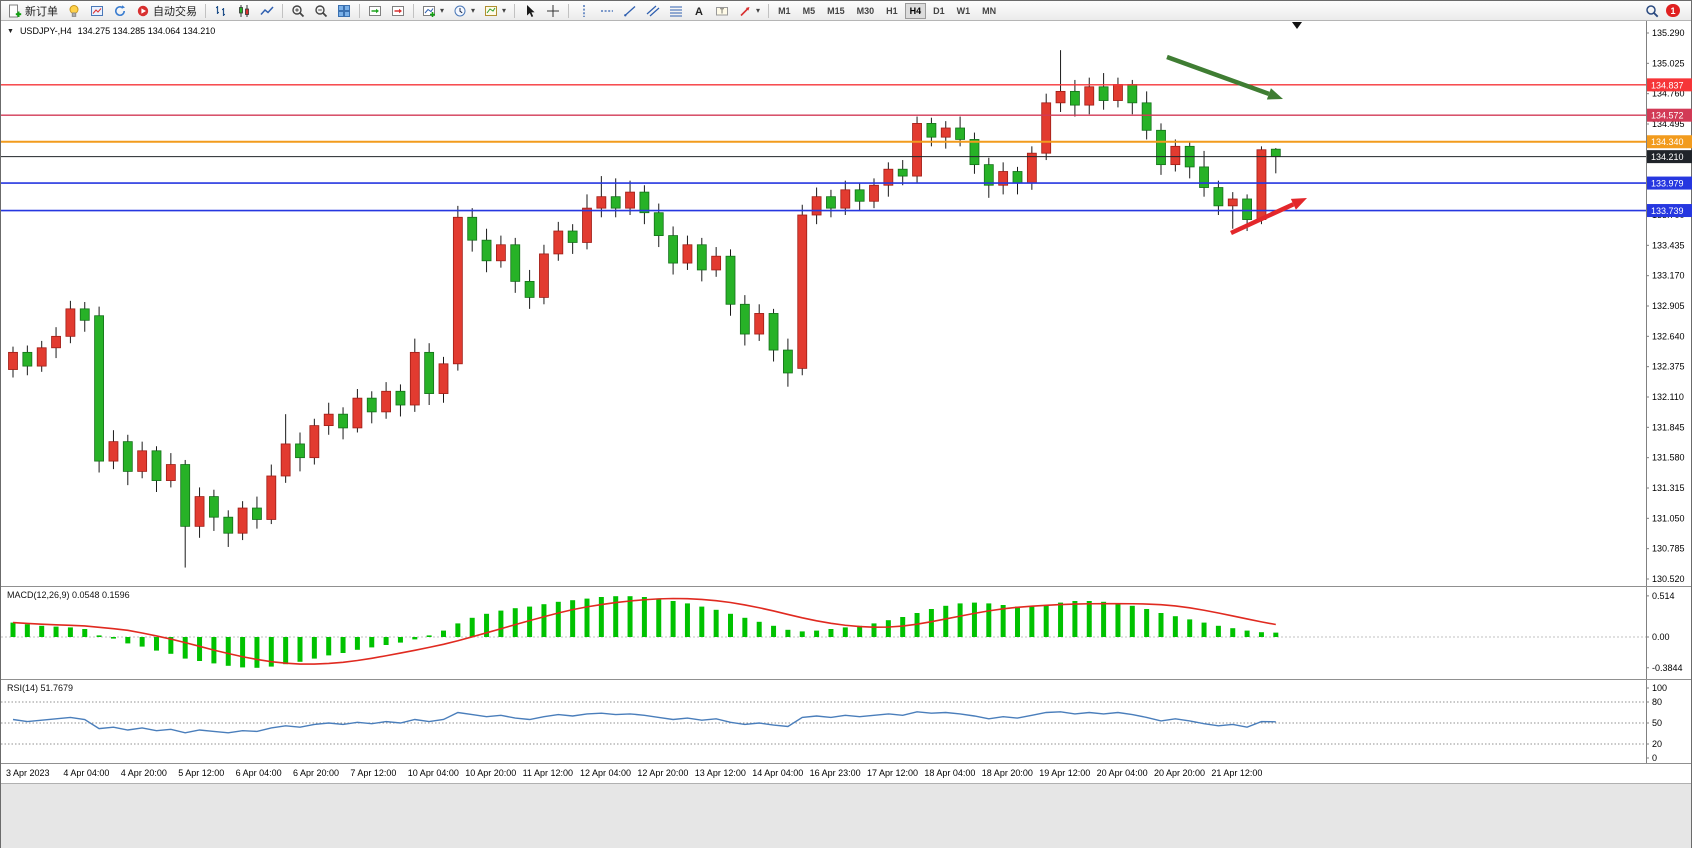  I want to click on chart-window-button, so click(97, 10).